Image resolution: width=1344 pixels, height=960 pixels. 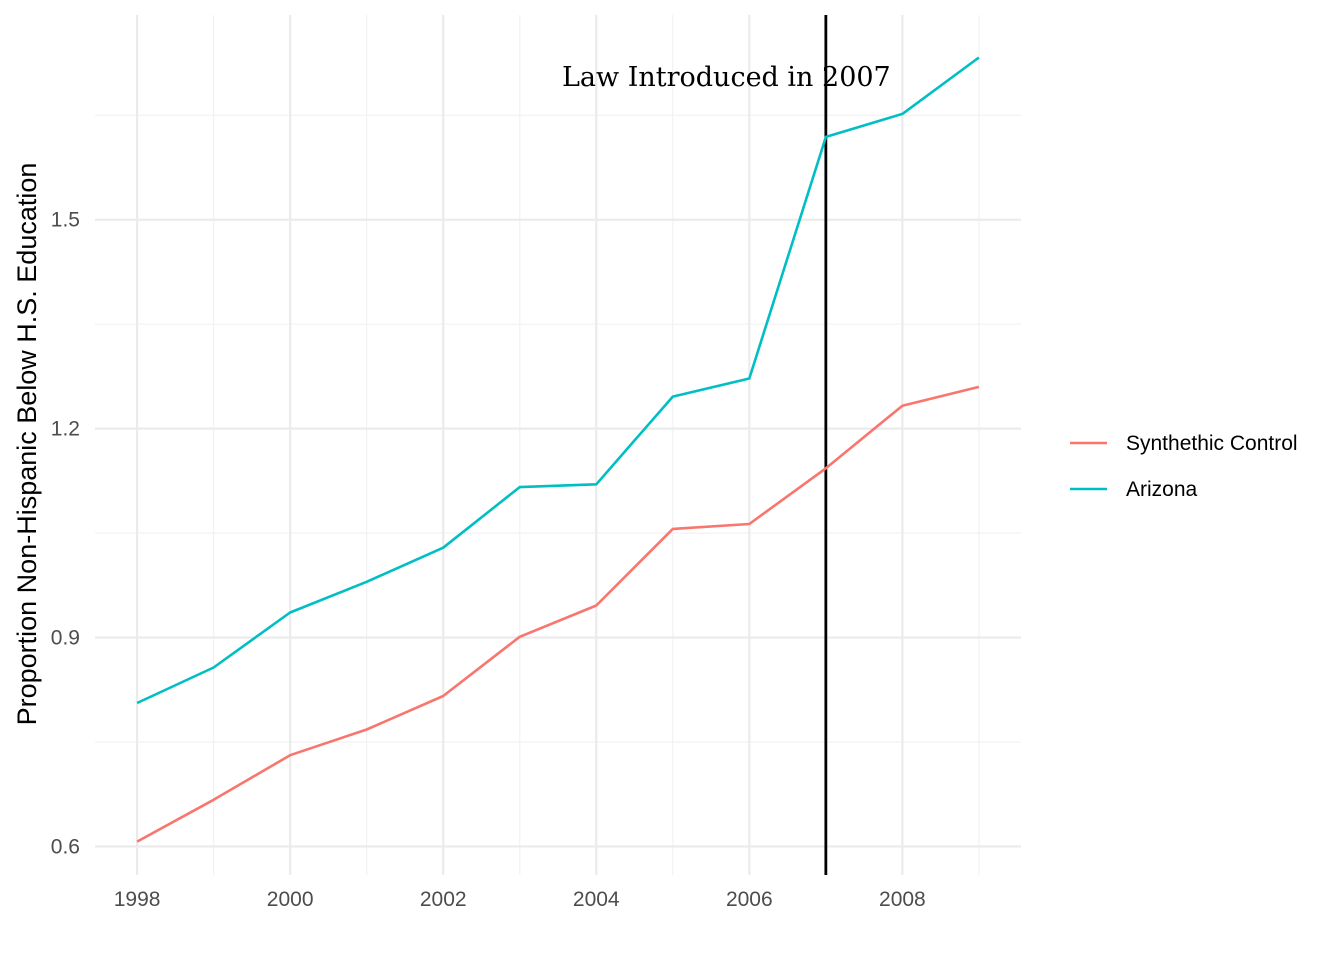 What do you see at coordinates (65, 846) in the screenshot?
I see `y-tick-label: 0.6` at bounding box center [65, 846].